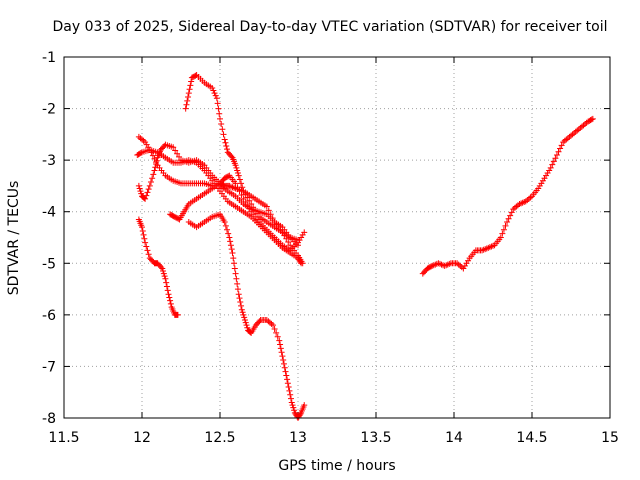 The height and width of the screenshot is (480, 640). What do you see at coordinates (610, 438) in the screenshot?
I see `x-tick-label: 15` at bounding box center [610, 438].